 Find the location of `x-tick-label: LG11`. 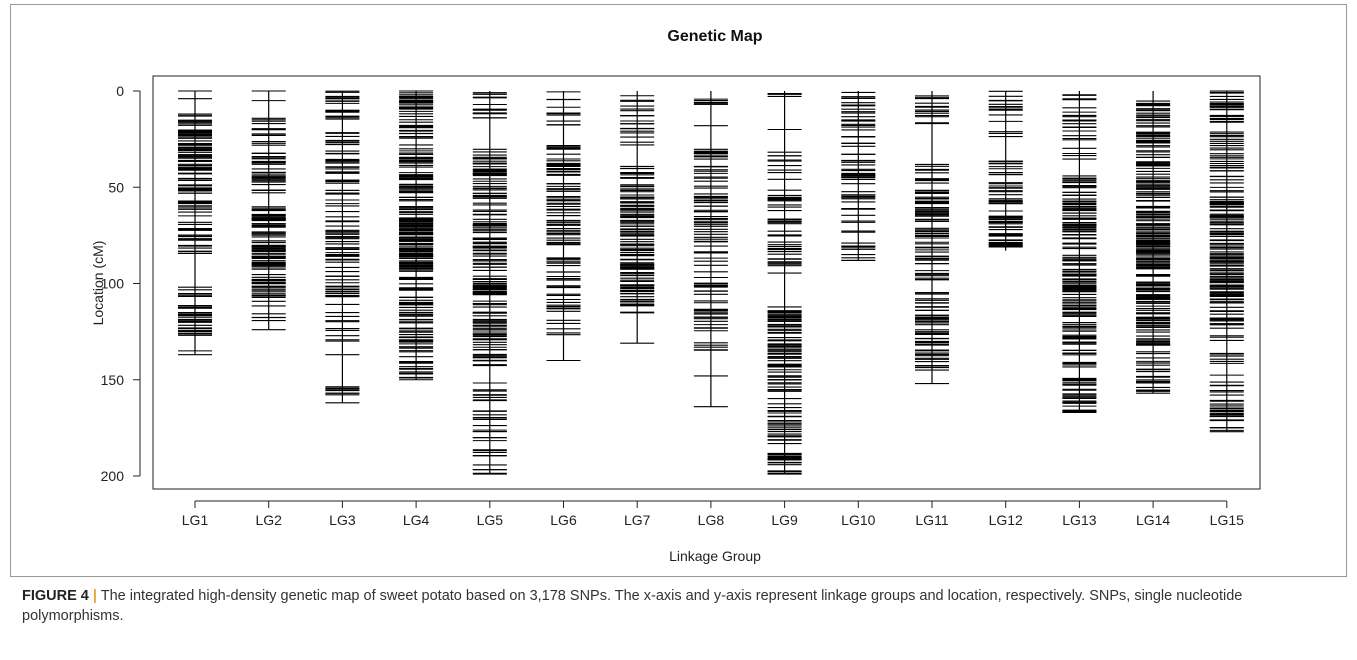

x-tick-label: LG11 is located at coordinates (931, 520).